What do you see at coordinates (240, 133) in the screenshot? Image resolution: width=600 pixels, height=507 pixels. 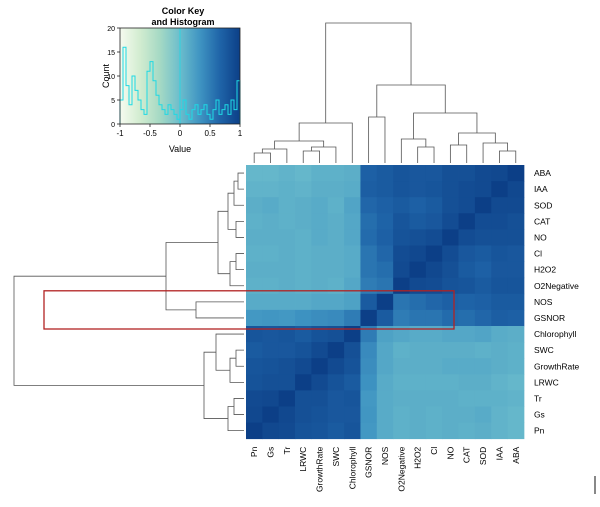 I see `color-key-x-tick-label: 1` at bounding box center [240, 133].